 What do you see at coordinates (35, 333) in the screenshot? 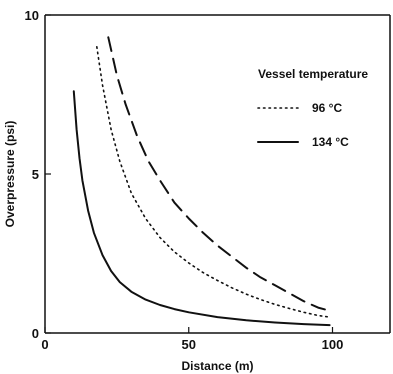
I see `y-tick-label: 0` at bounding box center [35, 333].